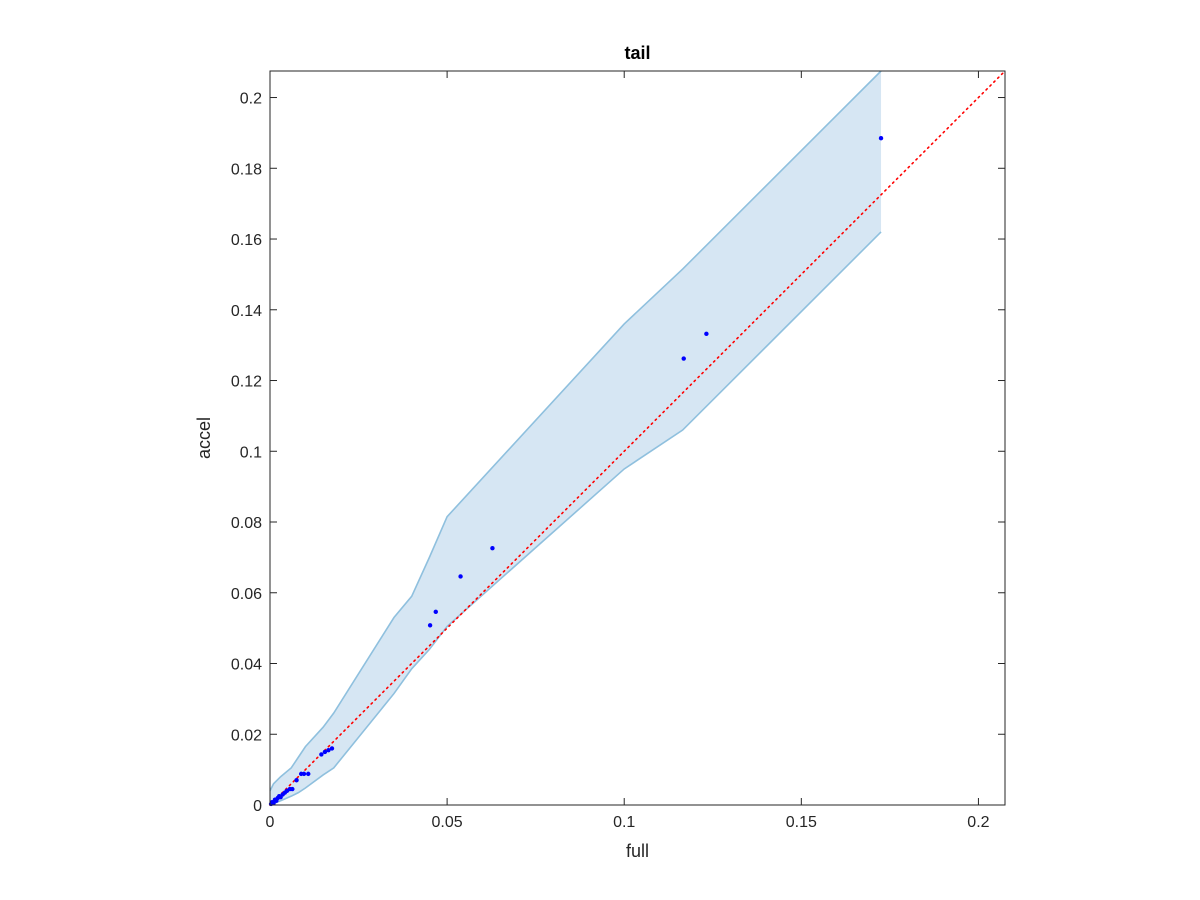 The width and height of the screenshot is (1200, 900). What do you see at coordinates (204, 438) in the screenshot?
I see `y-axis-label: accel` at bounding box center [204, 438].